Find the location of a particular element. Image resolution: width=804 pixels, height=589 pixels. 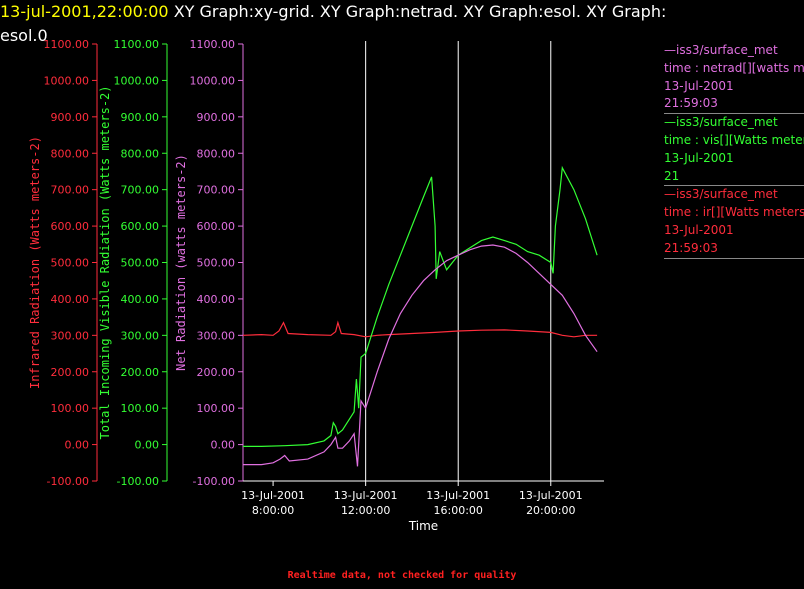

series-line-ir is located at coordinates (420, 329).